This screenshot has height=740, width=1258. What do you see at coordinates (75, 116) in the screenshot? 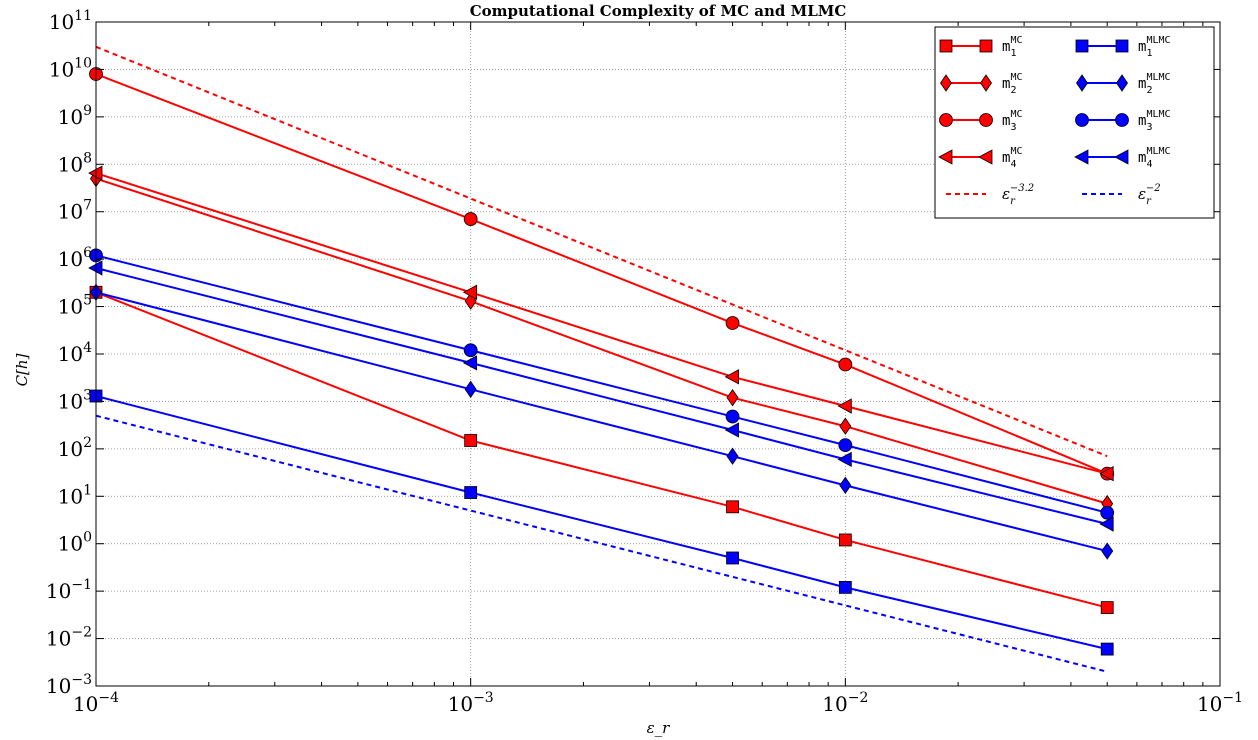
I see `y-tick-label: 10⁹` at bounding box center [75, 116].